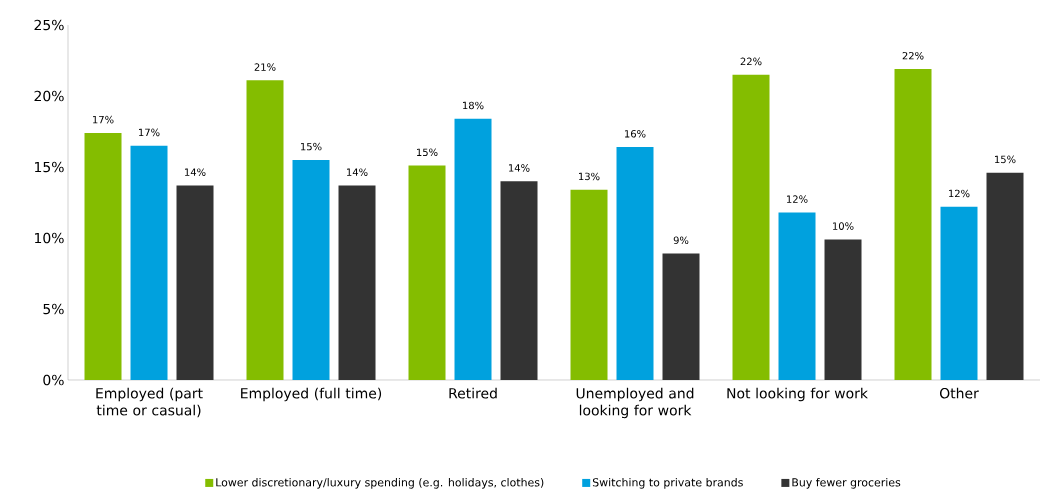  Describe the element at coordinates (49, 25) in the screenshot. I see `y-tick-label: 25%` at that location.